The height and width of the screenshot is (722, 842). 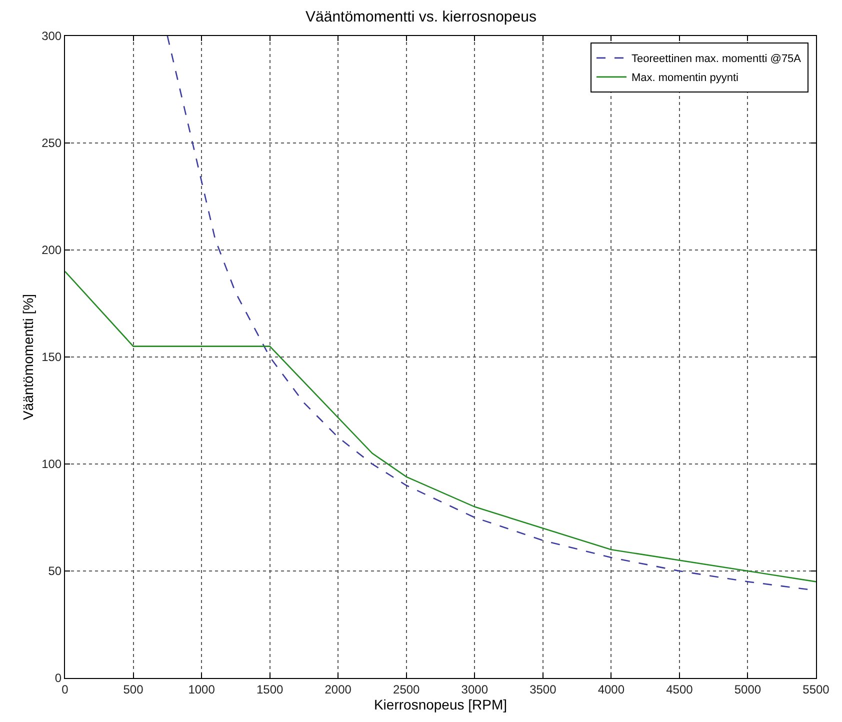 I want to click on x-tick-label: 4500, so click(x=680, y=689).